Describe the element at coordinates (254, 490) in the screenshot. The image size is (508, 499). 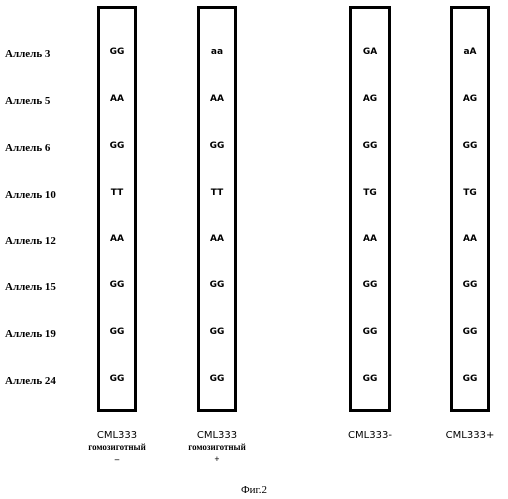
I see `figure-caption: Фиг.2` at that location.